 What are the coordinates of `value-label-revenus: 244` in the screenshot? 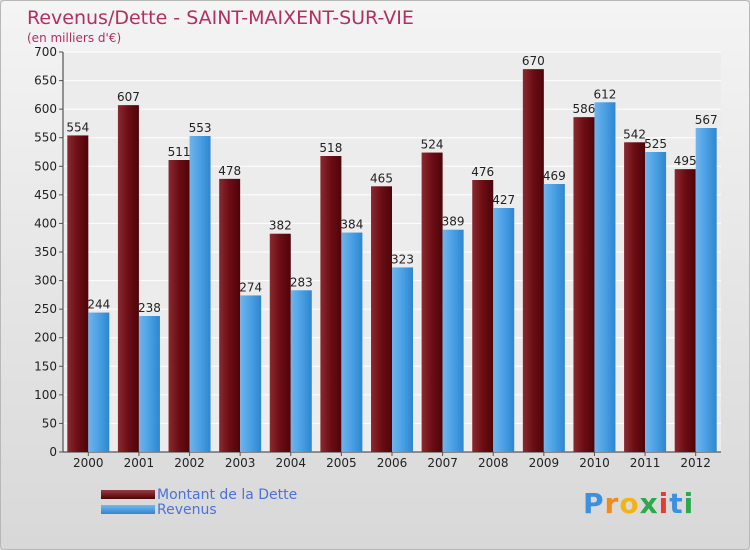 It's located at (98, 305).